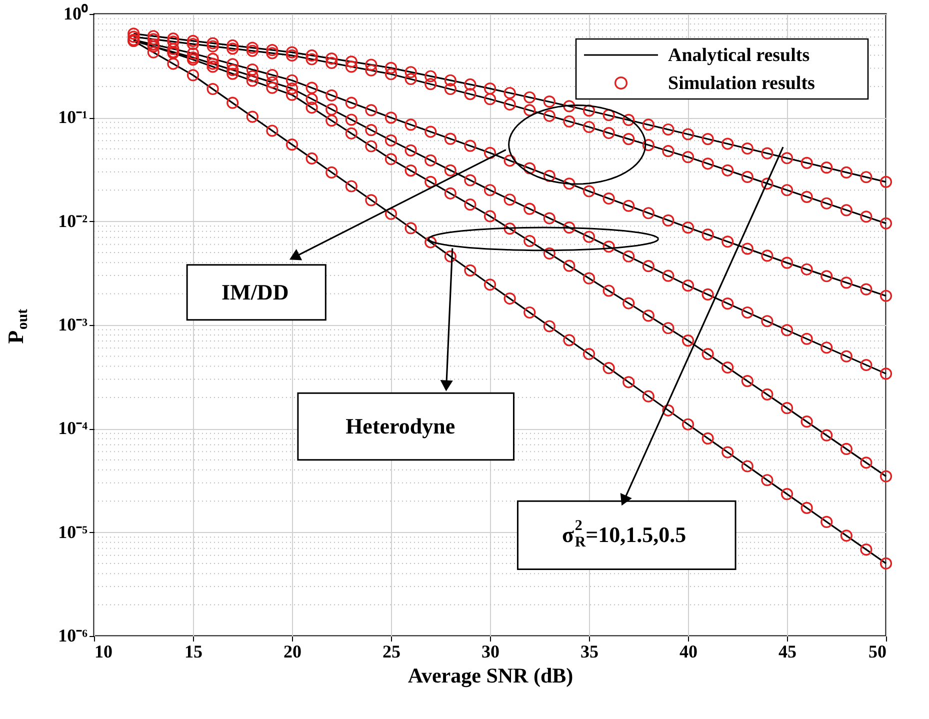 The image size is (929, 719). I want to click on legend-label: Simulation results, so click(741, 83).